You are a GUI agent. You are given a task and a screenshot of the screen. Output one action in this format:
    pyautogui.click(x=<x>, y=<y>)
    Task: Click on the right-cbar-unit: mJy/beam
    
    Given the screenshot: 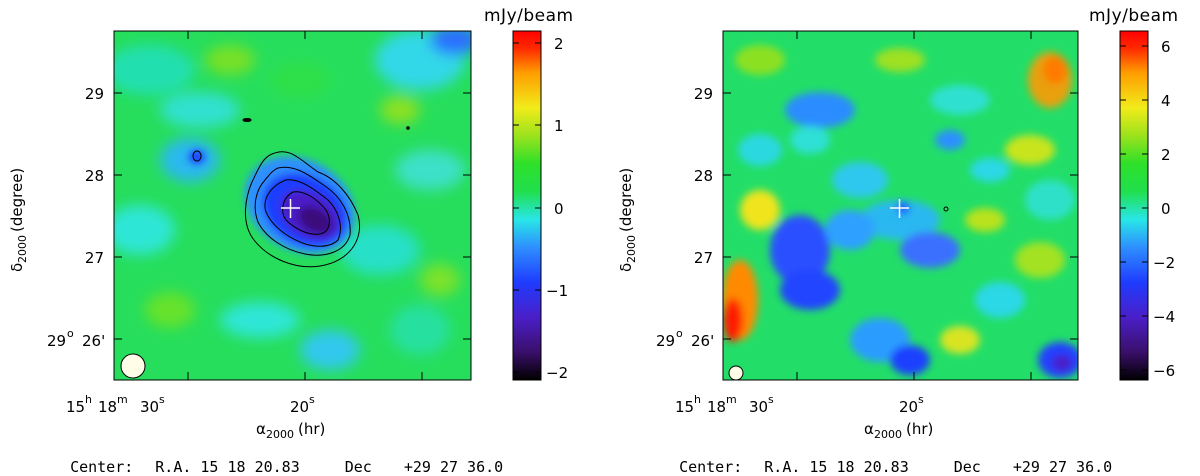 What is the action you would take?
    pyautogui.click(x=1134, y=16)
    